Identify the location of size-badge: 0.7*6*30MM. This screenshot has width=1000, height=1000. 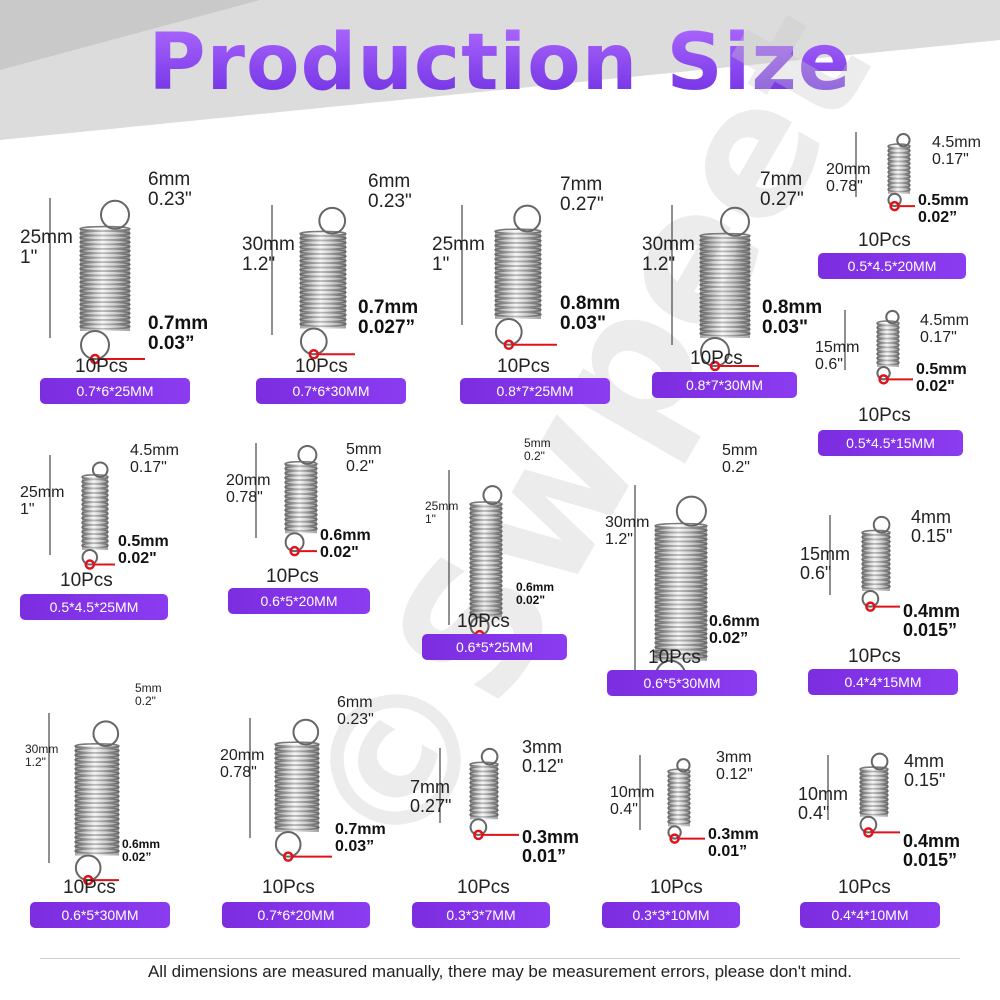
(331, 391).